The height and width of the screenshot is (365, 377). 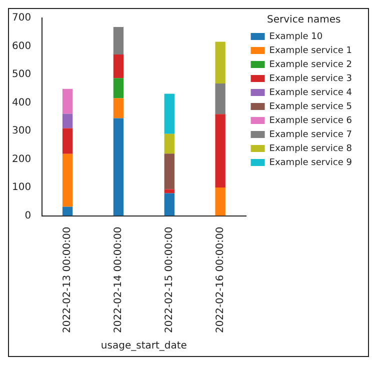 What do you see at coordinates (310, 149) in the screenshot?
I see `legend-label: Example service 8` at bounding box center [310, 149].